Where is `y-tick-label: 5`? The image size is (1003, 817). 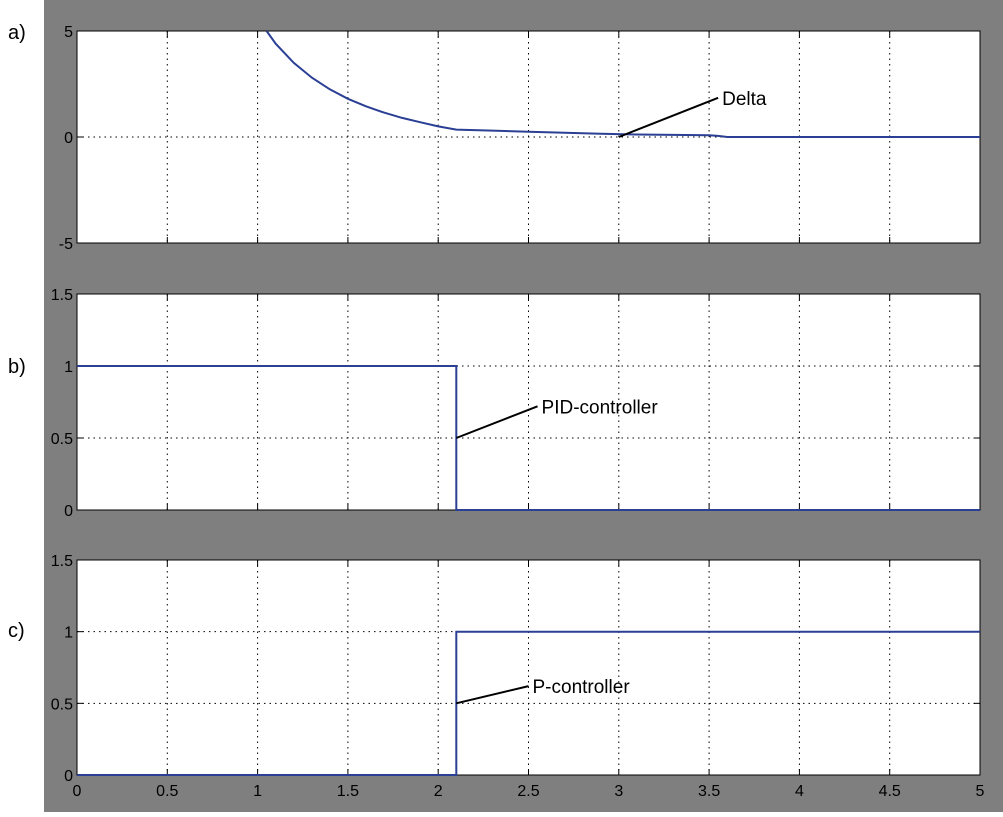 y-tick-label: 5 is located at coordinates (68, 32).